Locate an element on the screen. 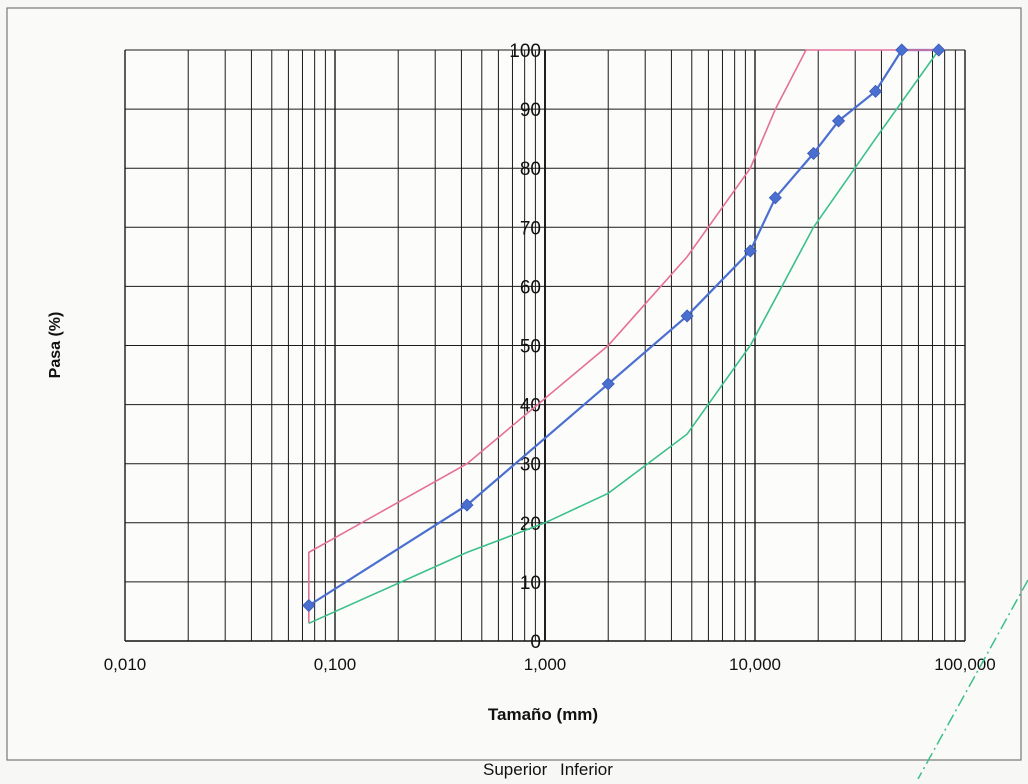  stray-dashed-line is located at coordinates (972, 679).